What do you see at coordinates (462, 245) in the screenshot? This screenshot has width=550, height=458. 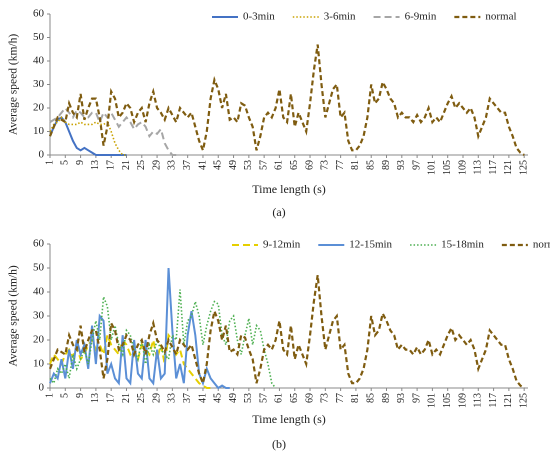 I see `legend-label: 15-18min` at bounding box center [462, 245].